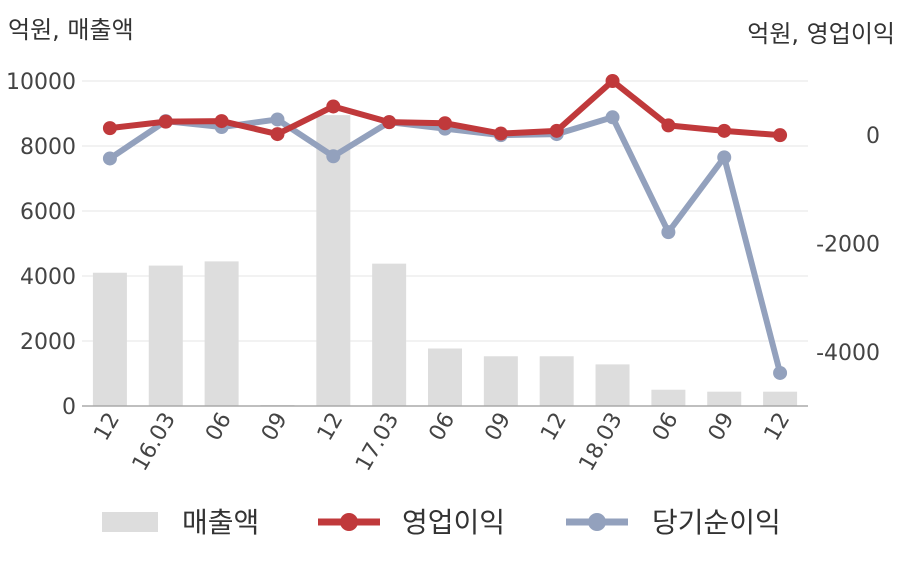  I want to click on x-axis-ticks: 12 16.03 06 09 12 17.03 06 09 12 18.03 06 09 12, so click(442, 442).